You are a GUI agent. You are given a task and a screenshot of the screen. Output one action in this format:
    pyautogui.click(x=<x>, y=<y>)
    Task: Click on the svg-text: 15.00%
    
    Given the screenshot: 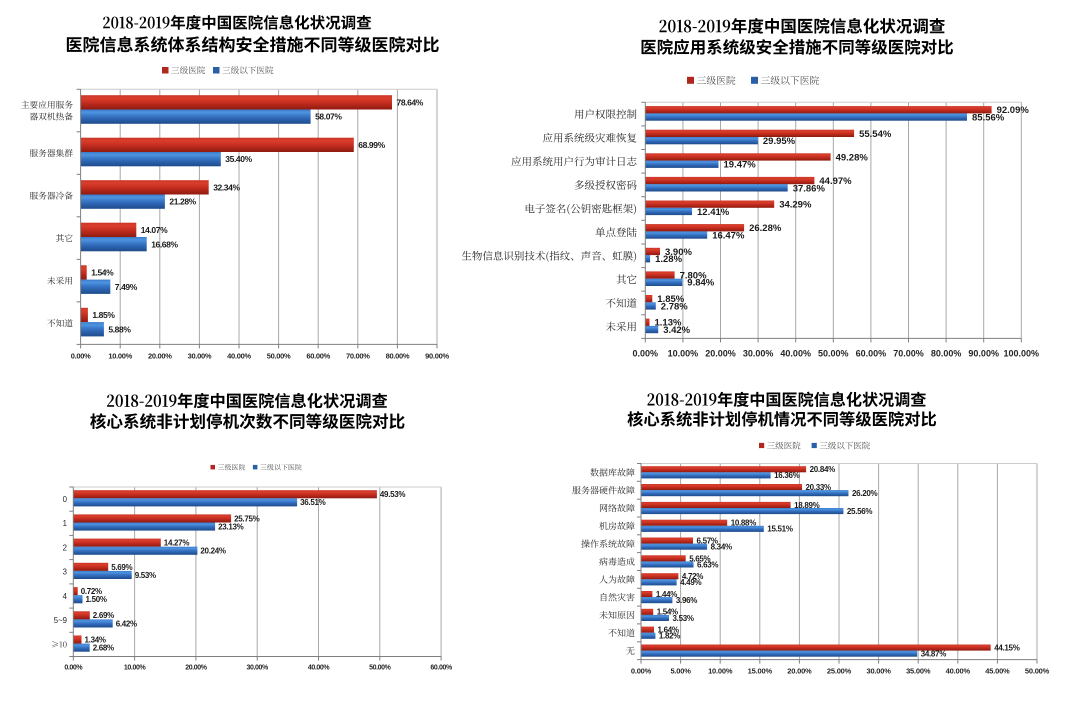 What is the action you would take?
    pyautogui.click(x=760, y=671)
    